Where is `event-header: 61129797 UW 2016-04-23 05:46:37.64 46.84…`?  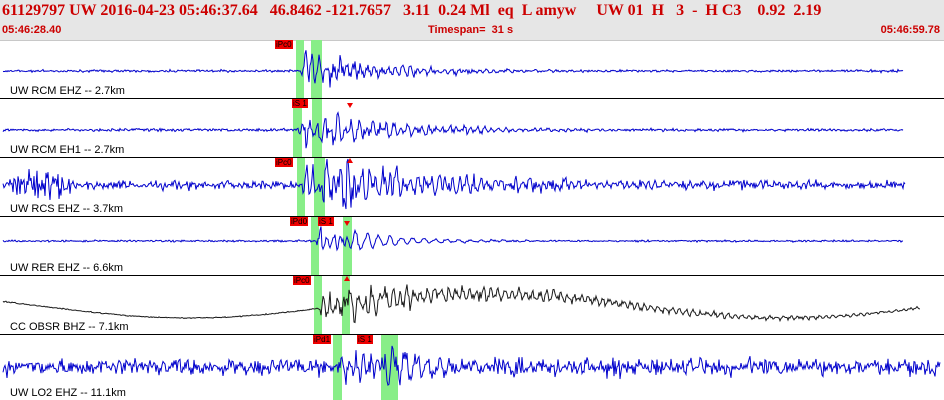 event-header: 61129797 UW 2016-04-23 05:46:37.64 46.84… is located at coordinates (472, 20).